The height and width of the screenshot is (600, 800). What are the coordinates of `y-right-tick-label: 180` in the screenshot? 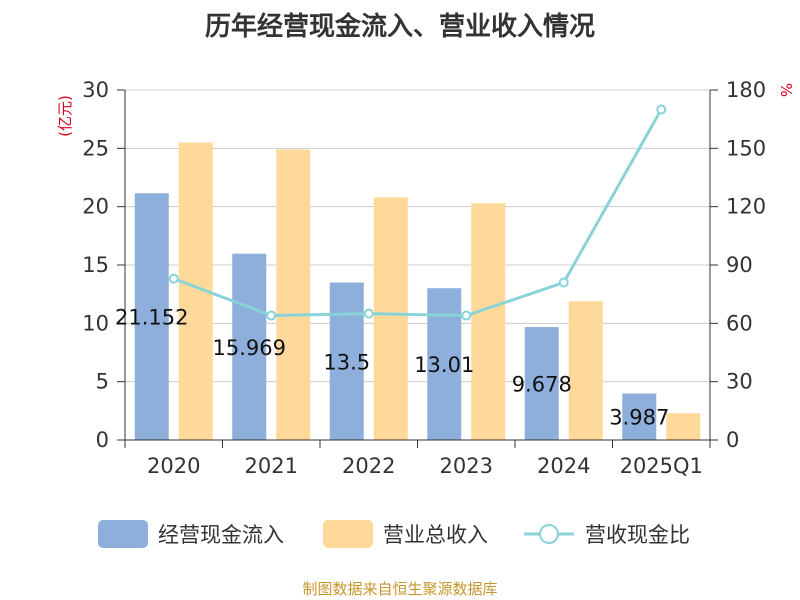 It's located at (746, 90).